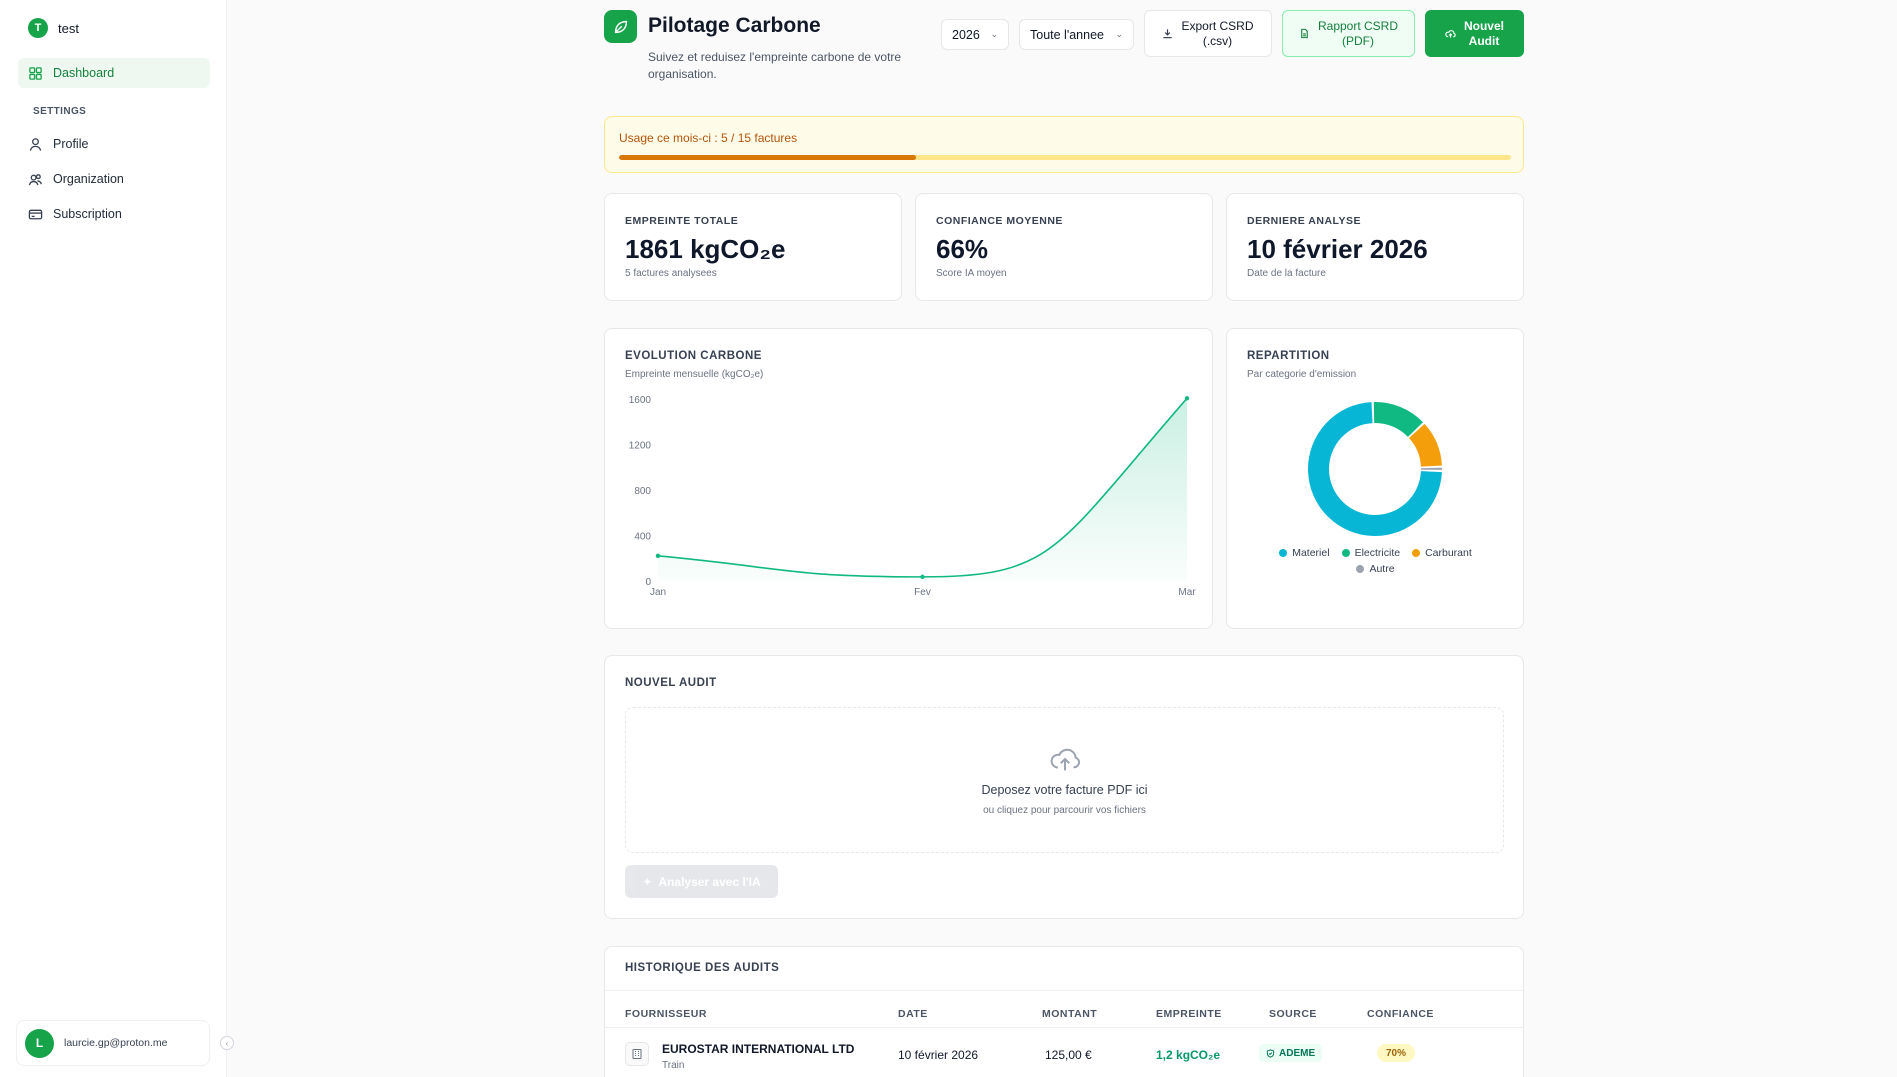 The height and width of the screenshot is (1077, 1897). Describe the element at coordinates (1270, 1053) in the screenshot. I see `shield-check-icon` at that location.